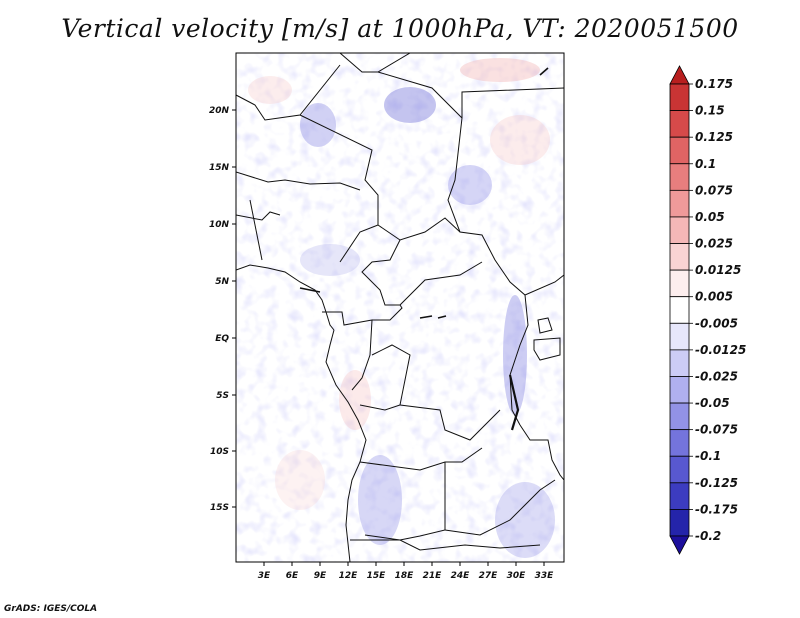  What do you see at coordinates (433, 576) in the screenshot?
I see `lon-label: 21E` at bounding box center [433, 576].